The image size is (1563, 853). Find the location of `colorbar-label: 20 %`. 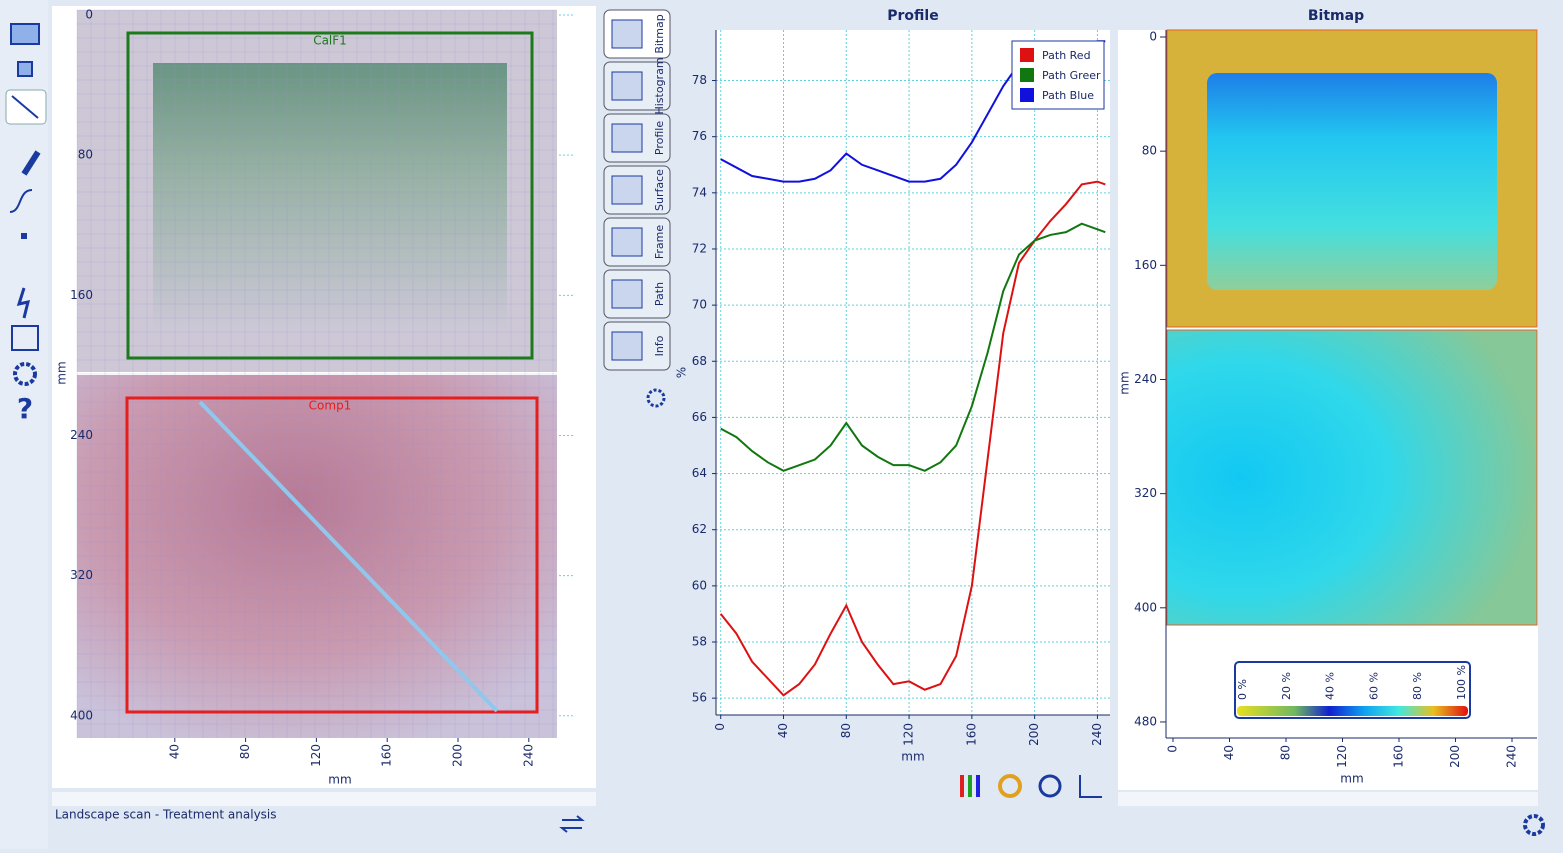

colorbar-label: 20 % is located at coordinates (1286, 686).